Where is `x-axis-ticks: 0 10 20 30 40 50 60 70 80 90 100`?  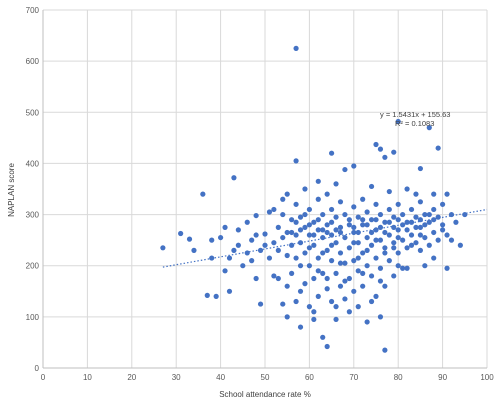
x-axis-ticks: 0 10 20 30 40 50 60 70 80 90 100 is located at coordinates (267, 377).